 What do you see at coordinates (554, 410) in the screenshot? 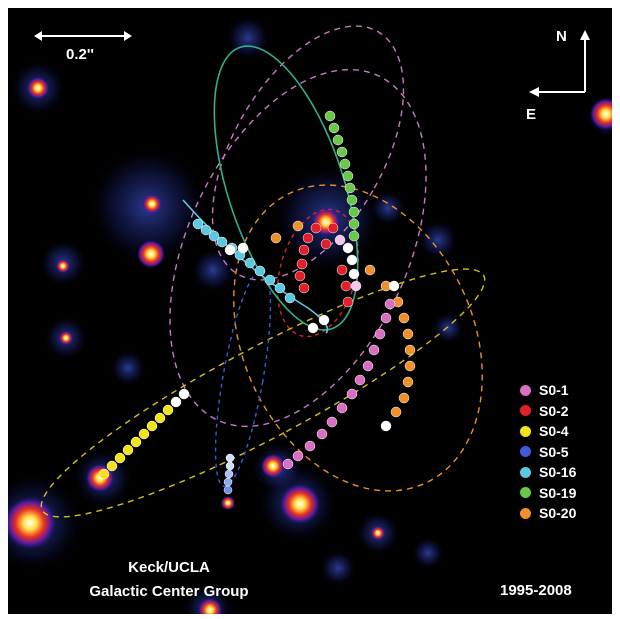
I see `legend-label: S0-2` at bounding box center [554, 410].